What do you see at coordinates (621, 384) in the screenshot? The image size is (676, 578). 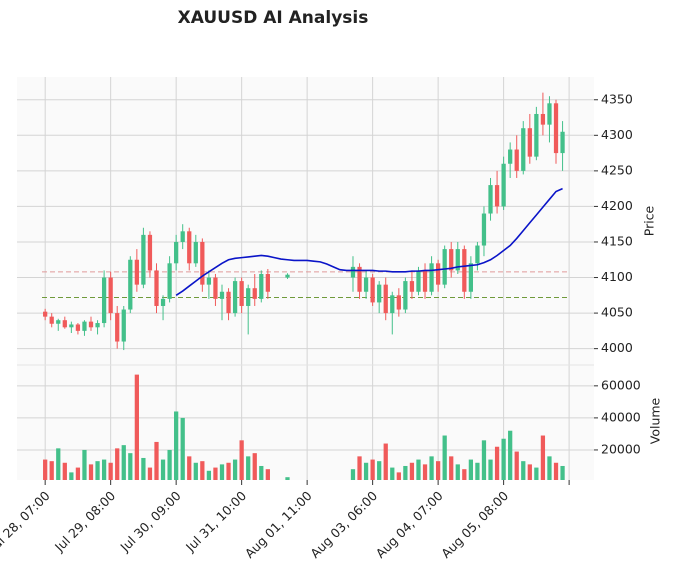 I see `y2-tick-label: 60000` at bounding box center [621, 384].